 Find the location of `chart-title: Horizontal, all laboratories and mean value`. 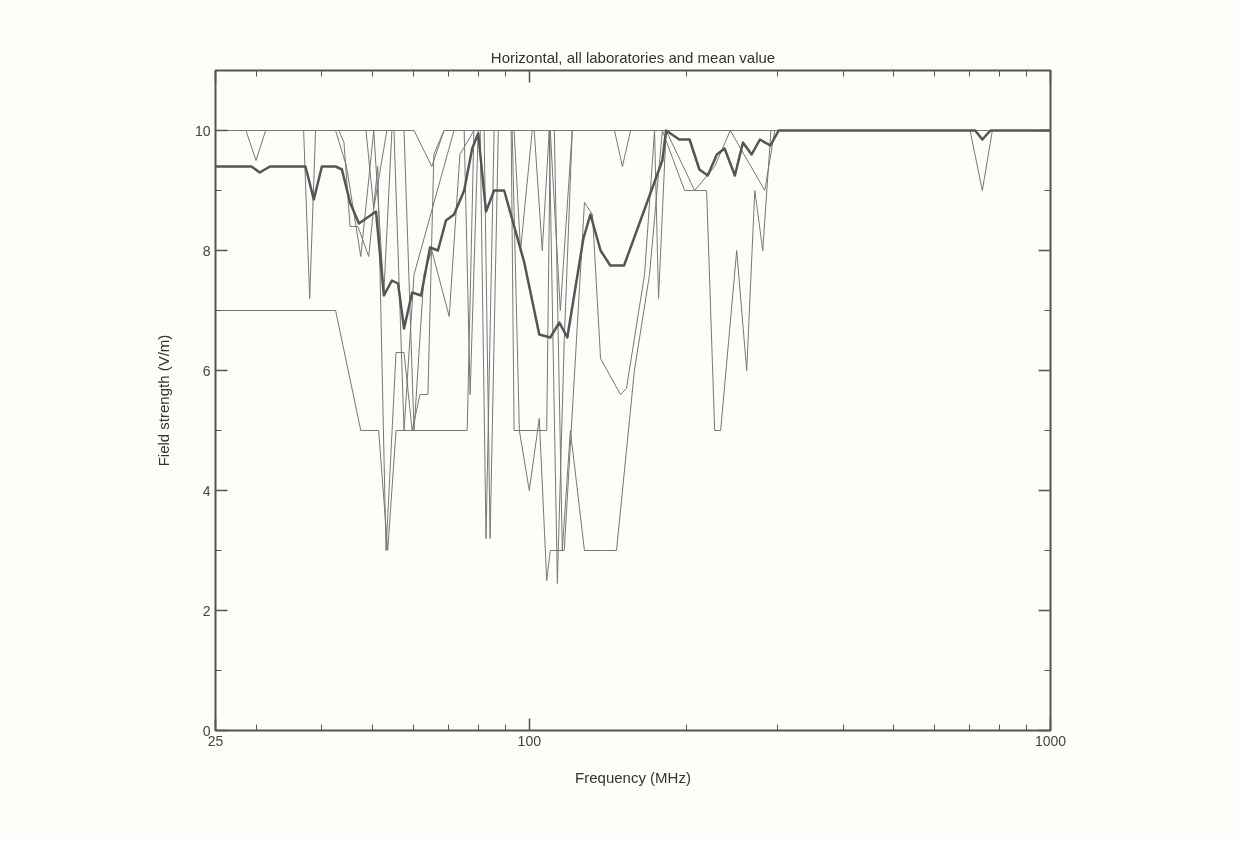

chart-title: Horizontal, all laboratories and mean value is located at coordinates (633, 57).